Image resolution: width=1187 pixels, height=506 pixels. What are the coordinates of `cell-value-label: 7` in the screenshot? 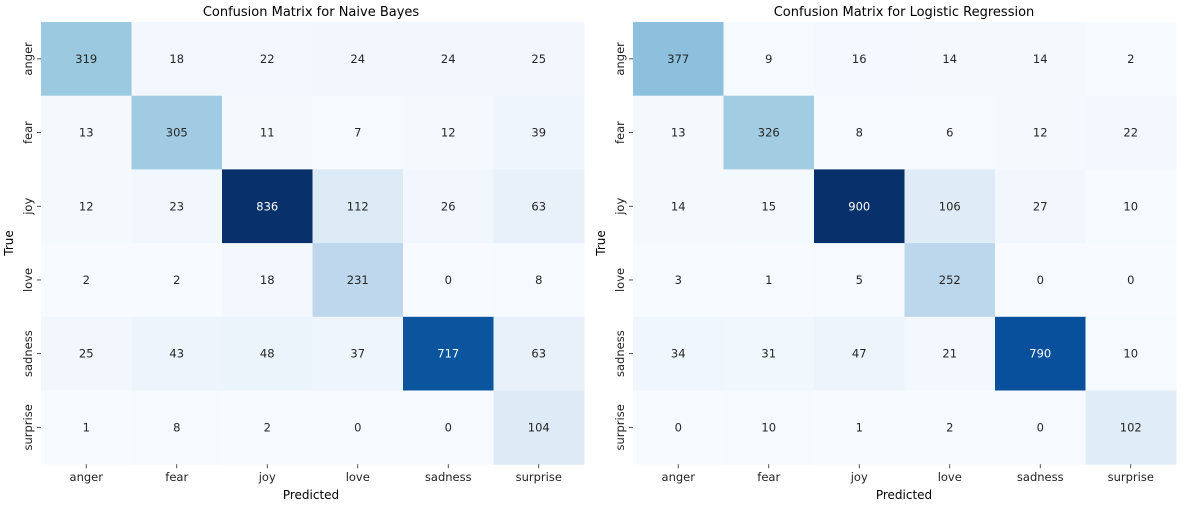 It's located at (357, 133).